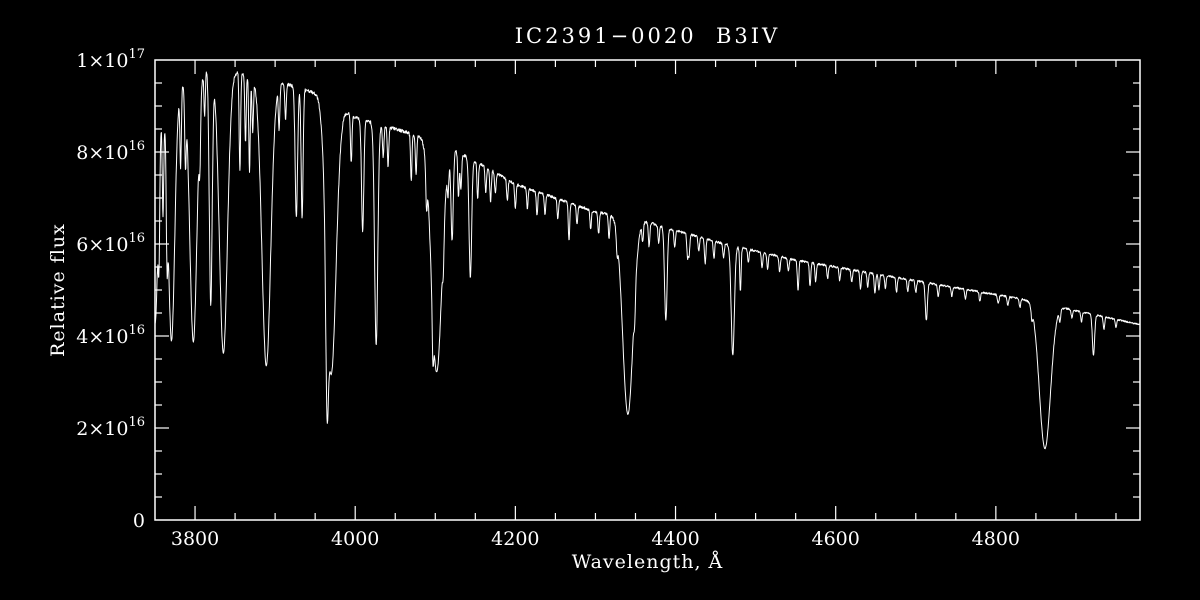 The height and width of the screenshot is (600, 1200). What do you see at coordinates (110, 151) in the screenshot?
I see `y-tick-label: 8×10¹⁶` at bounding box center [110, 151].